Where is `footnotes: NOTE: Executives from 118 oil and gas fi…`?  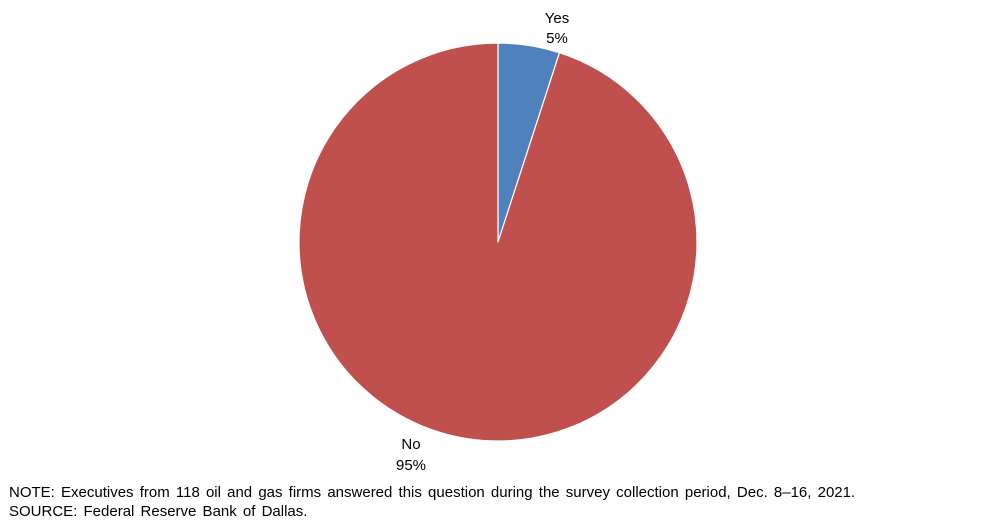 footnotes: NOTE: Executives from 118 oil and gas fi… is located at coordinates (432, 502).